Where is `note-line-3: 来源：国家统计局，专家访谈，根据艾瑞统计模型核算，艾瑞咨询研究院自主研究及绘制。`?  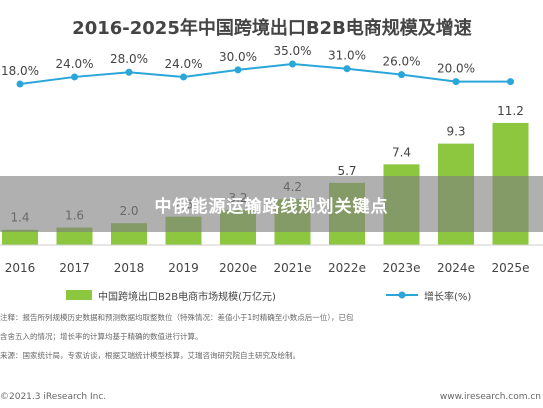
note-line-3: 来源：国家统计局，专家访谈，根据艾瑞统计模型核算，艾瑞咨询研究院自主研究及绘制。 is located at coordinates (150, 355).